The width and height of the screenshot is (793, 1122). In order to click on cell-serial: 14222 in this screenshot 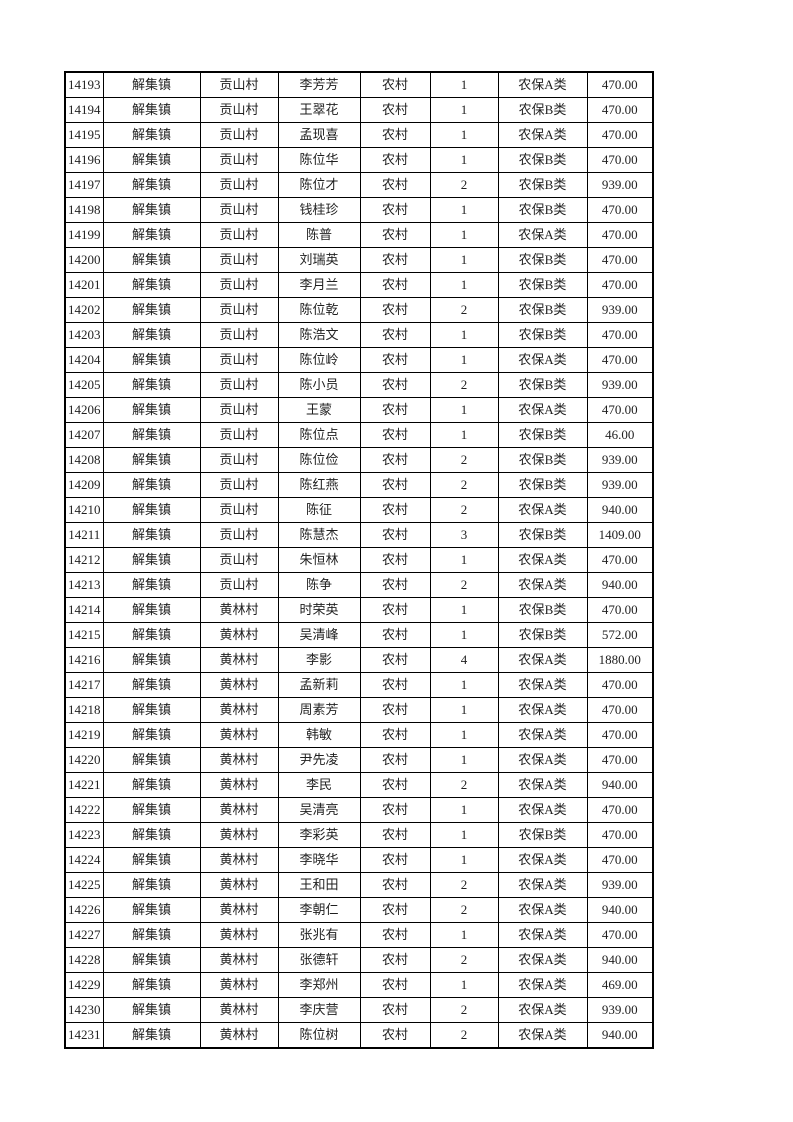, I will do `click(84, 810)`.